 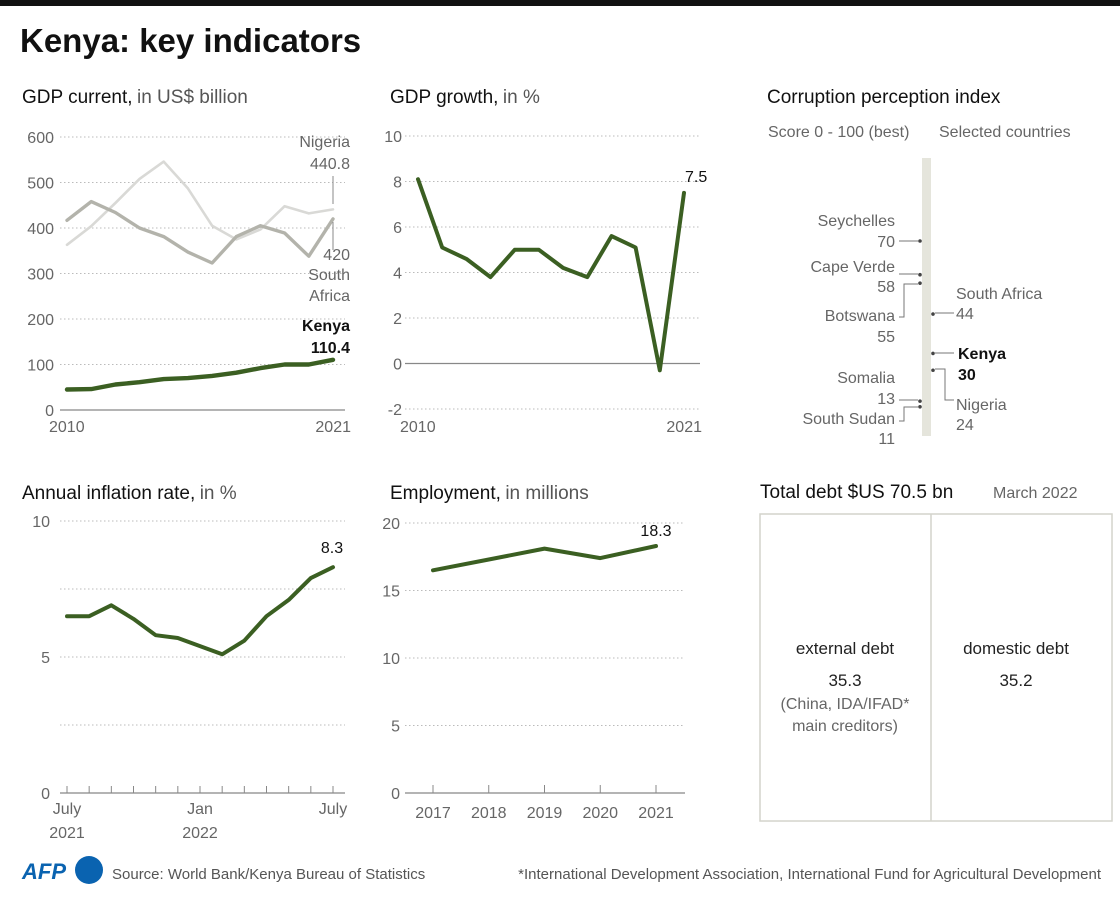 What do you see at coordinates (329, 296) in the screenshot?
I see `south-africa-label-2: Africa` at bounding box center [329, 296].